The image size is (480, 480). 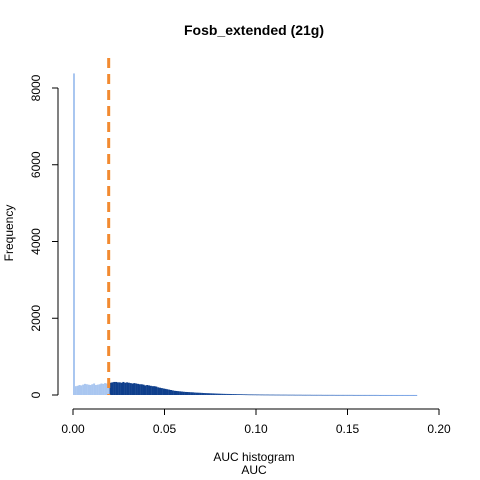 What do you see at coordinates (439, 429) in the screenshot?
I see `x-tick-label: 0.20` at bounding box center [439, 429].